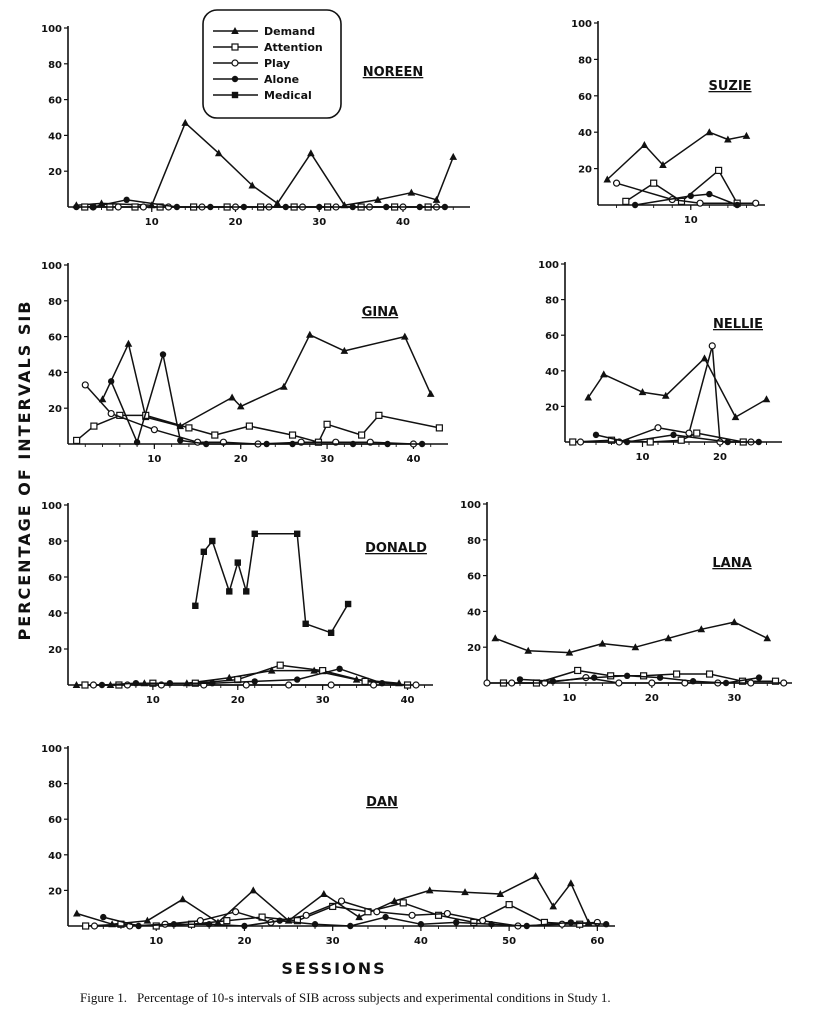 The image size is (818, 1023). What do you see at coordinates (413, 459) in the screenshot?
I see `gina-xtick-label: 40` at bounding box center [413, 459].